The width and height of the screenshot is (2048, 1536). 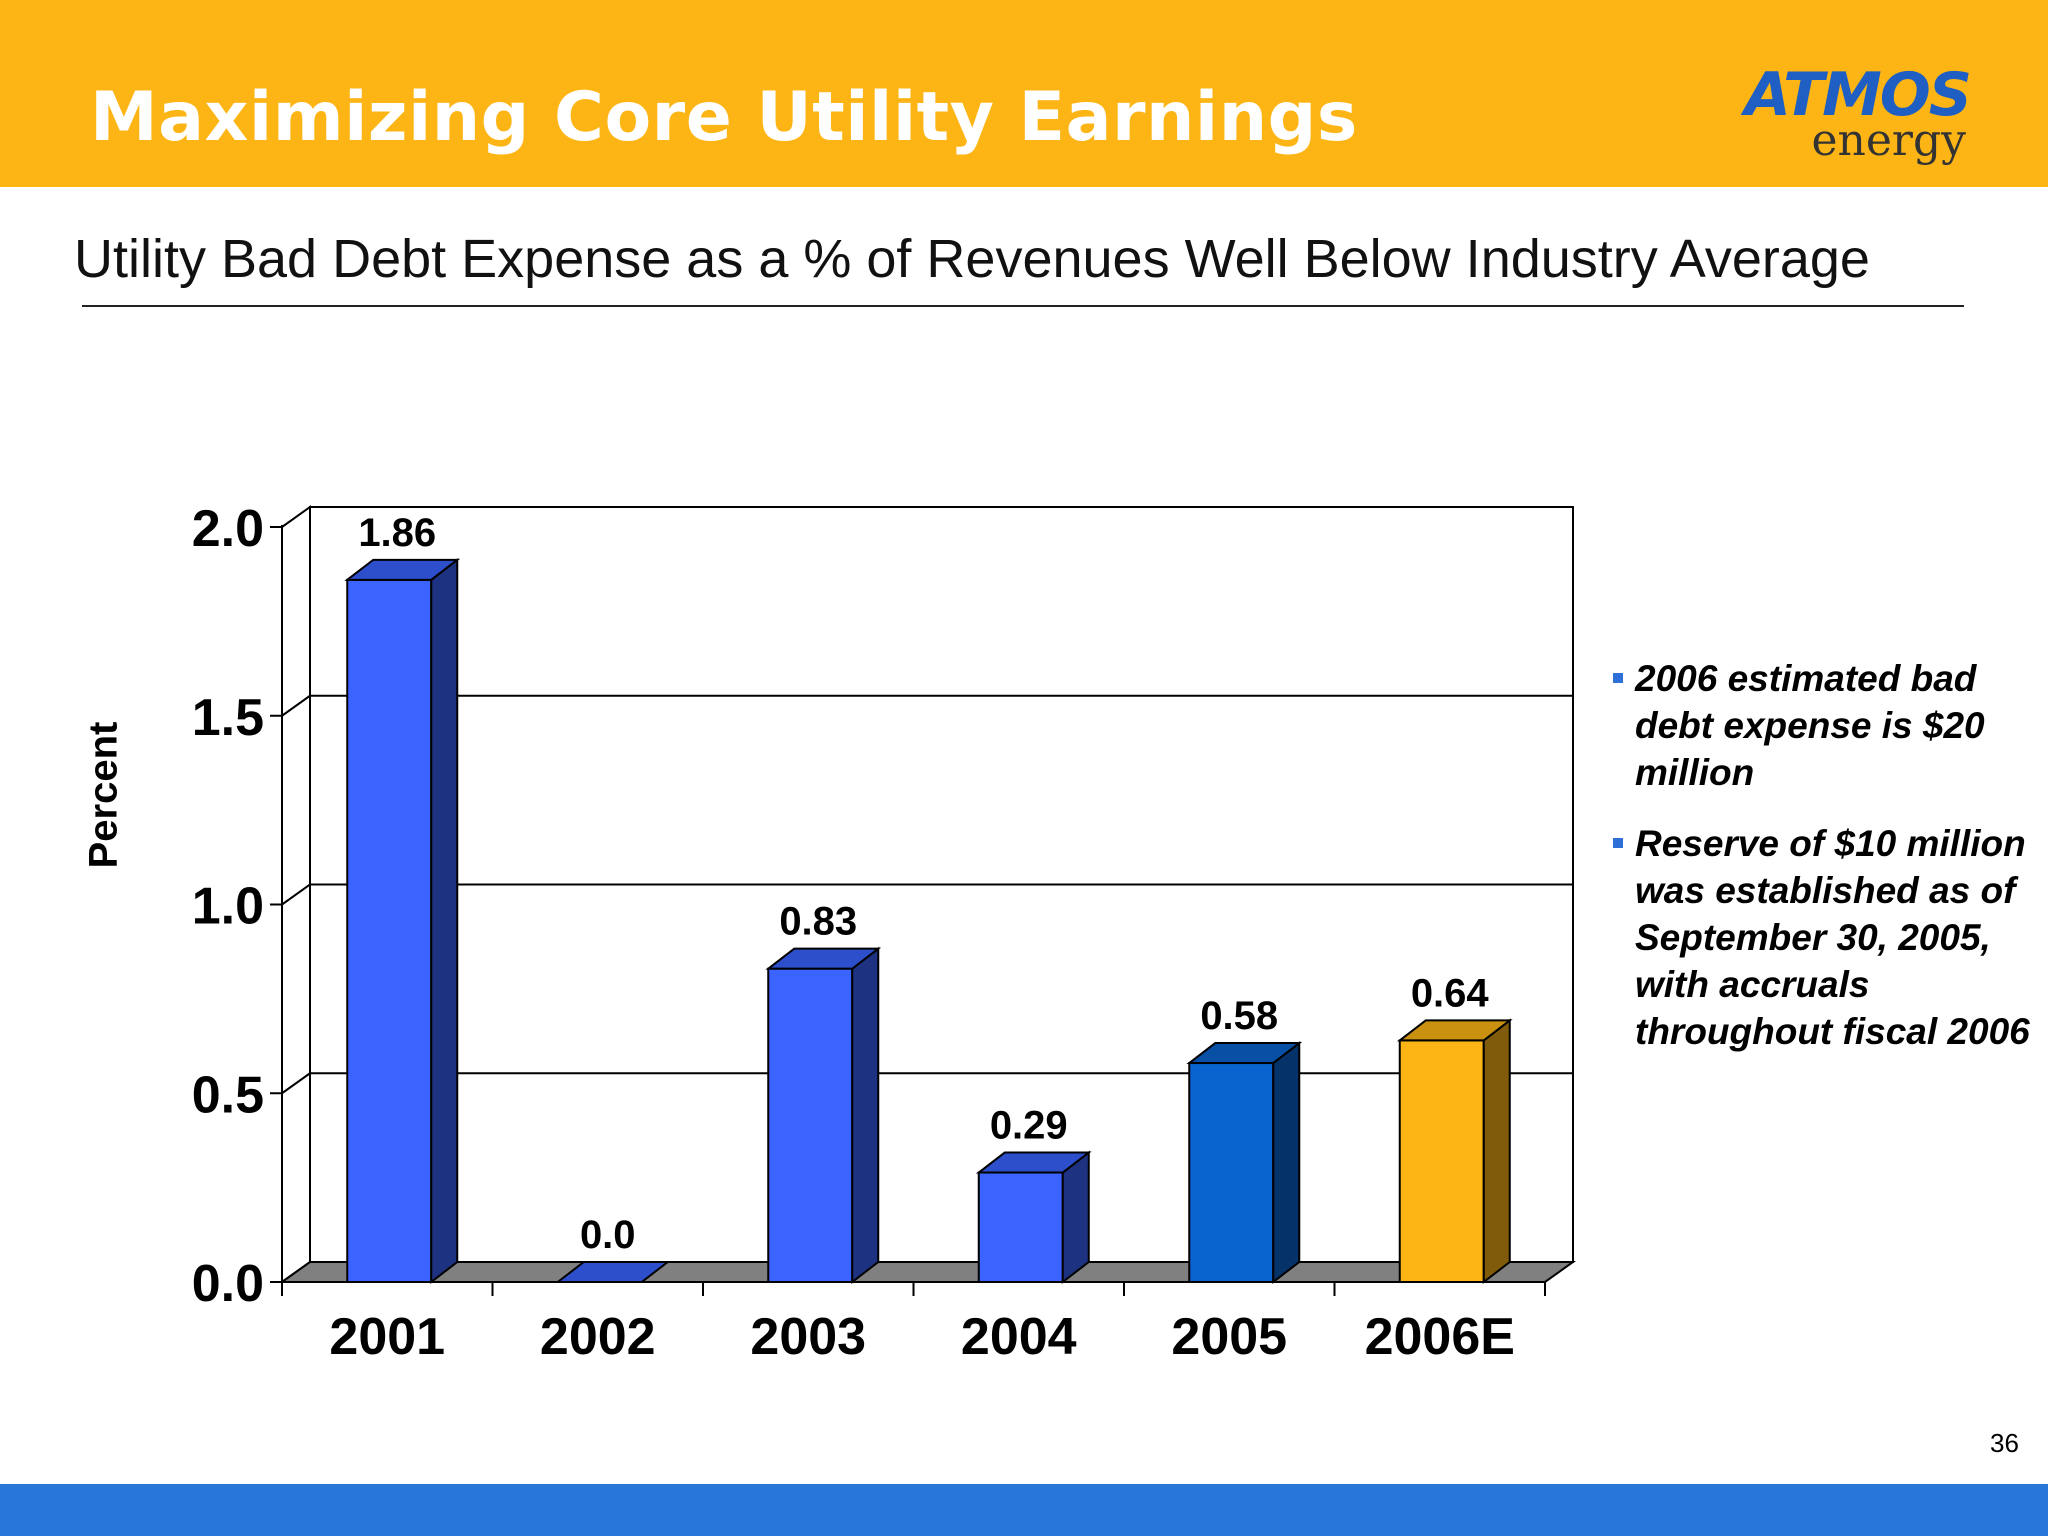 What do you see at coordinates (1024, 1510) in the screenshot?
I see `footer-bar` at bounding box center [1024, 1510].